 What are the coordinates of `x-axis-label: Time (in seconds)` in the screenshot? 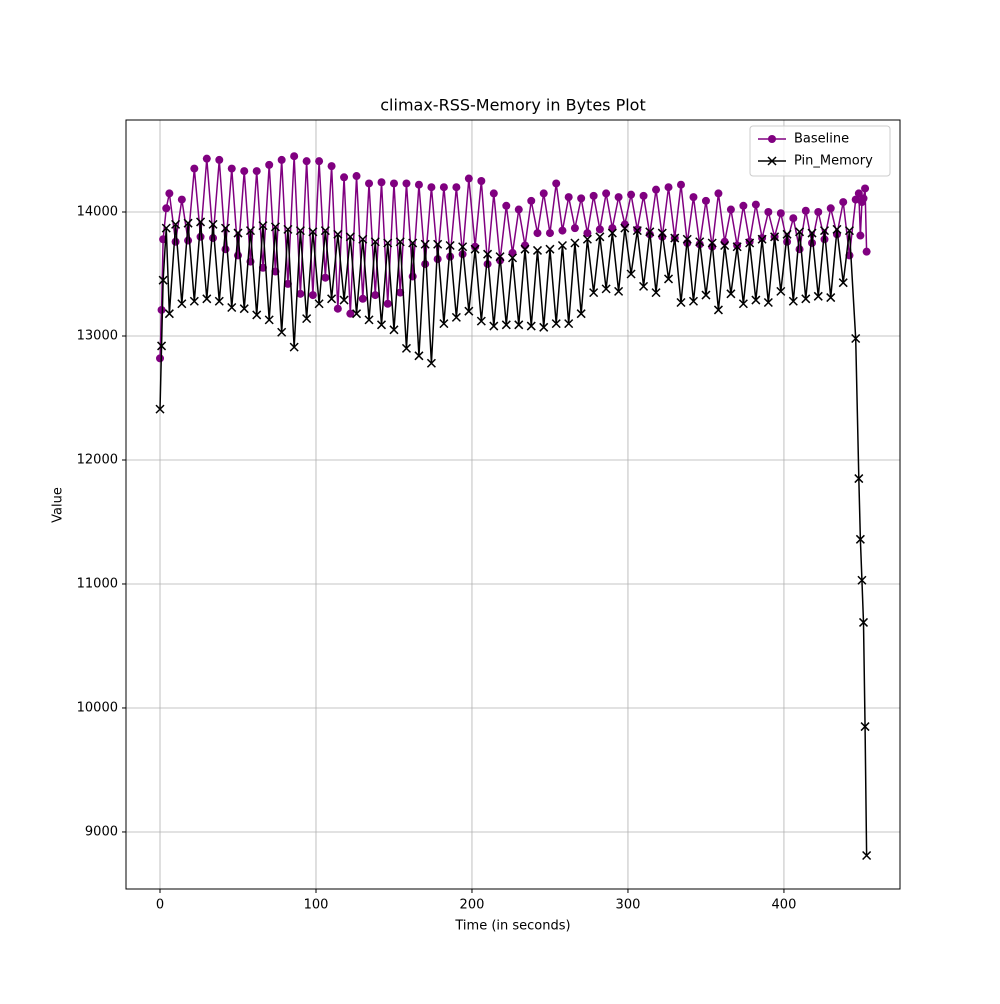 It's located at (512, 926).